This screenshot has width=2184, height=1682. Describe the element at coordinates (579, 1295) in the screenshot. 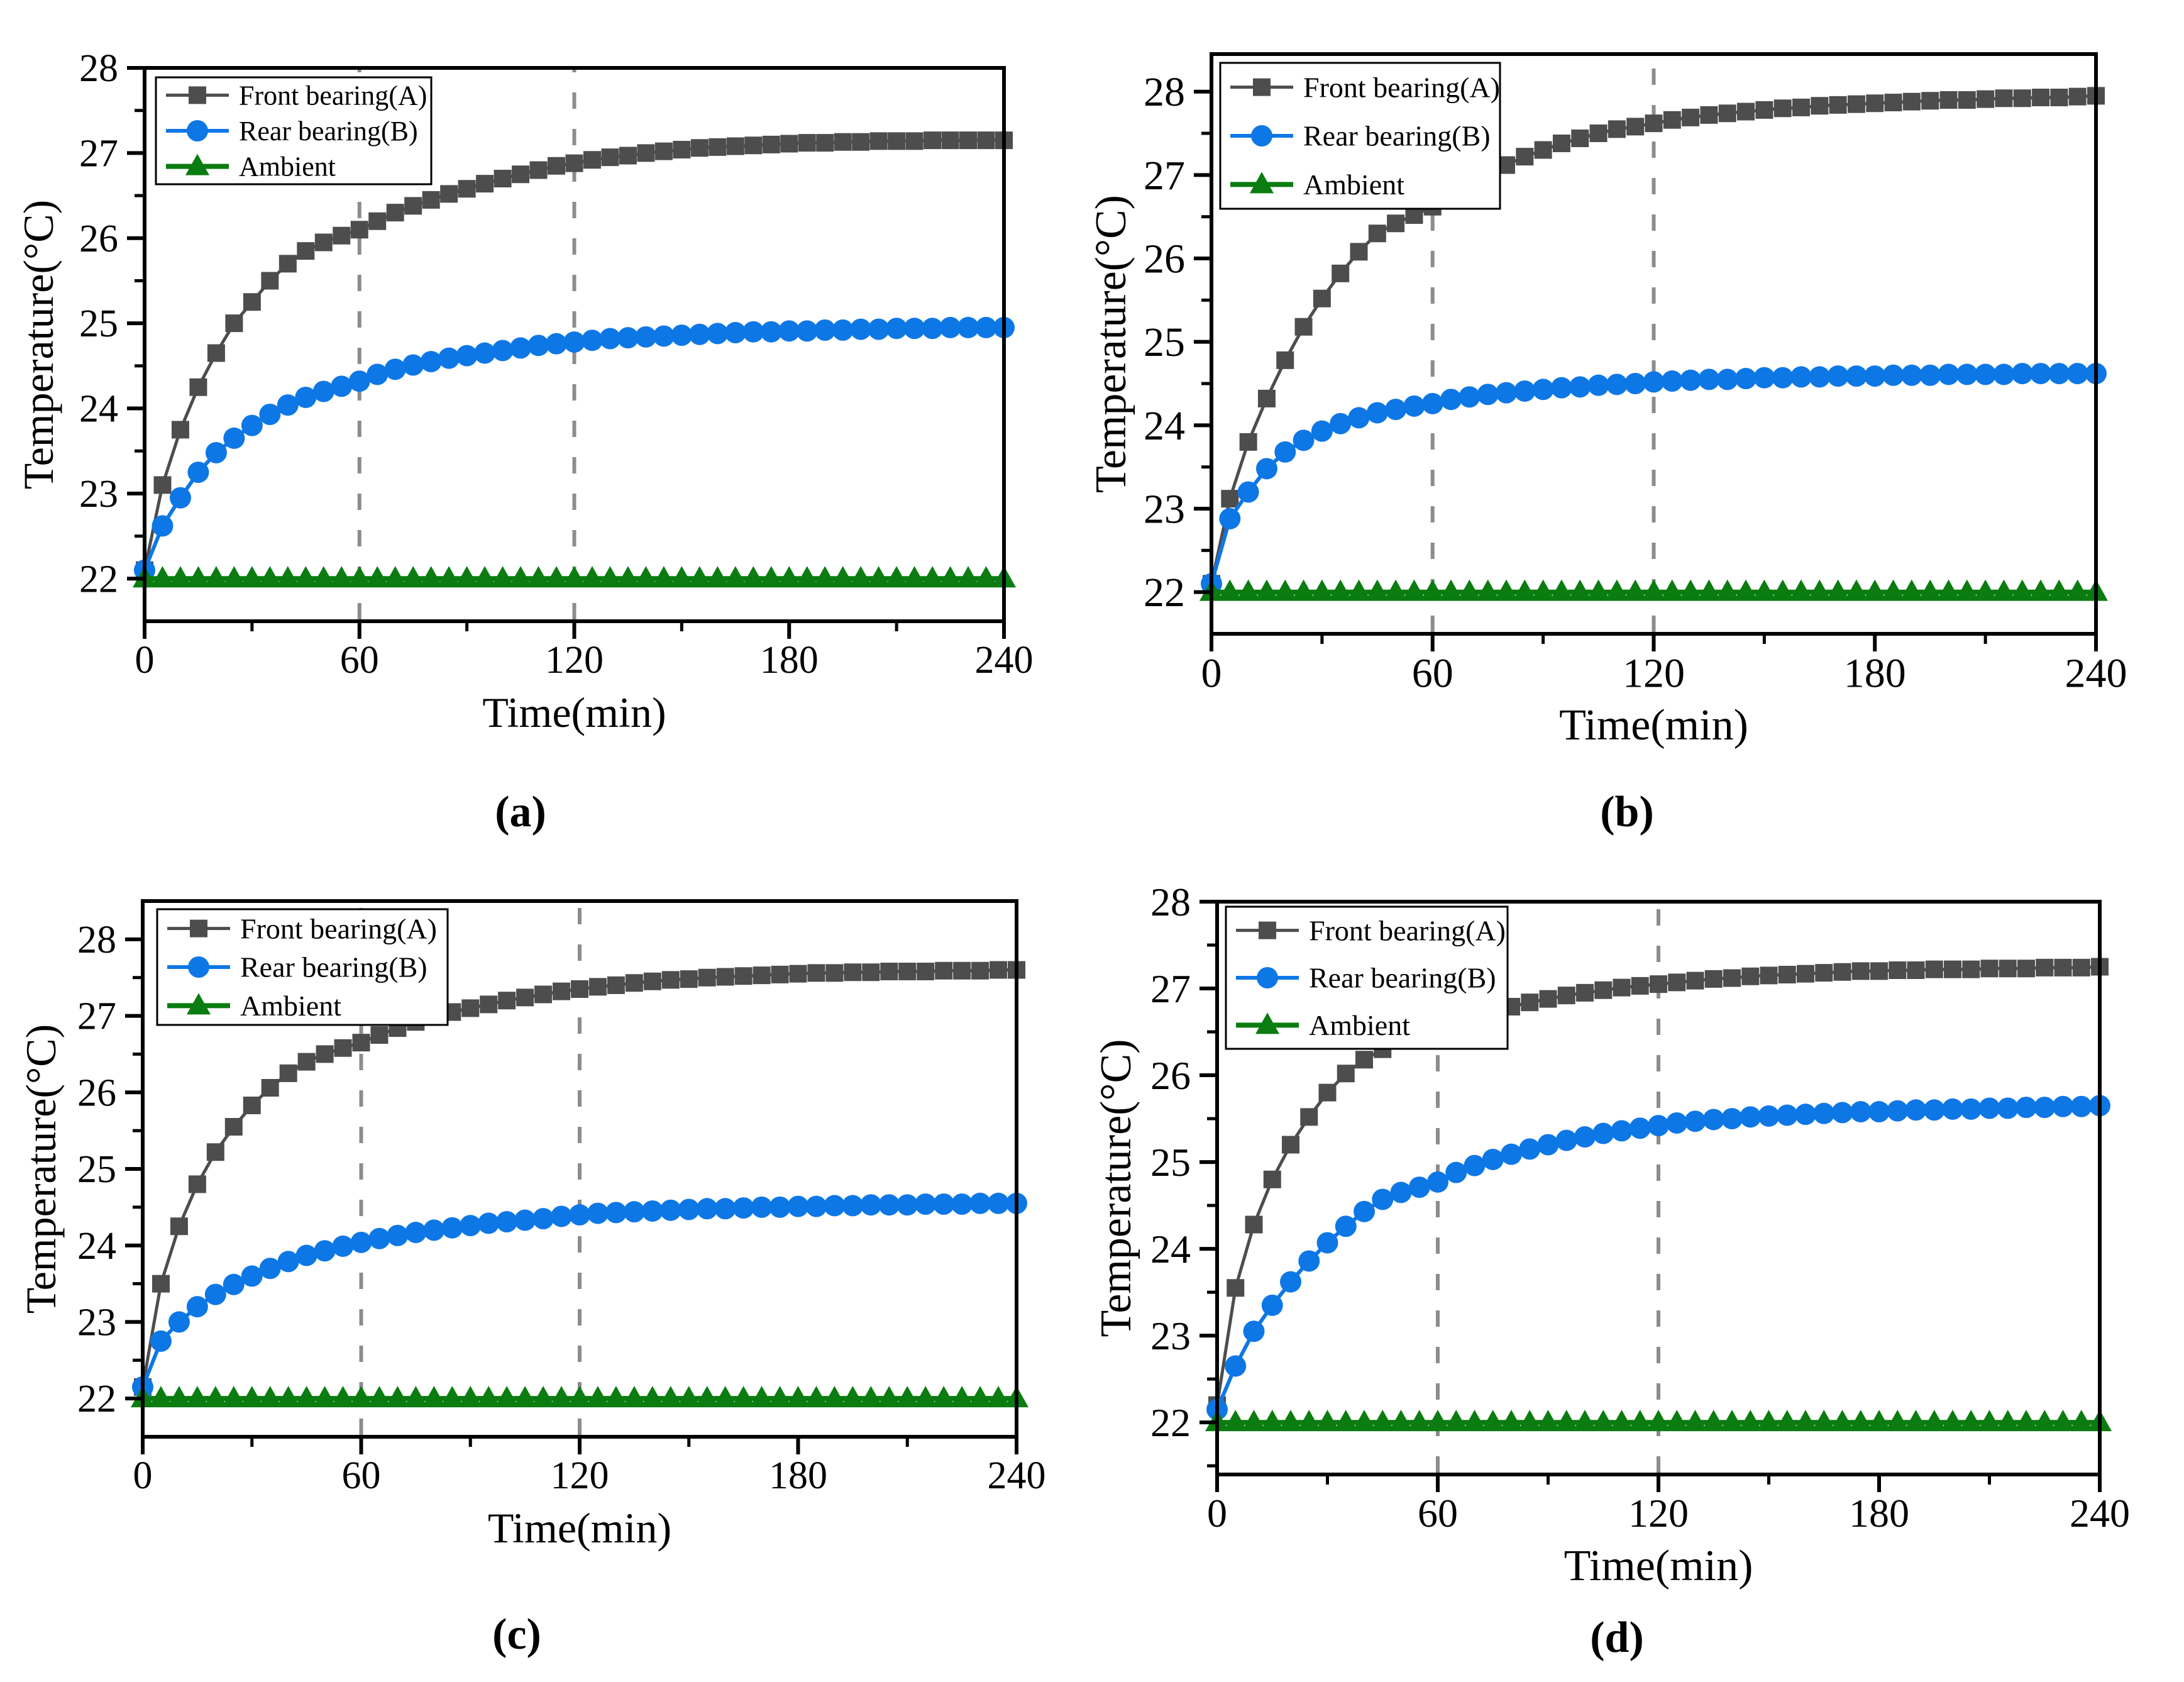

I see `series-markers-rear-c` at that location.